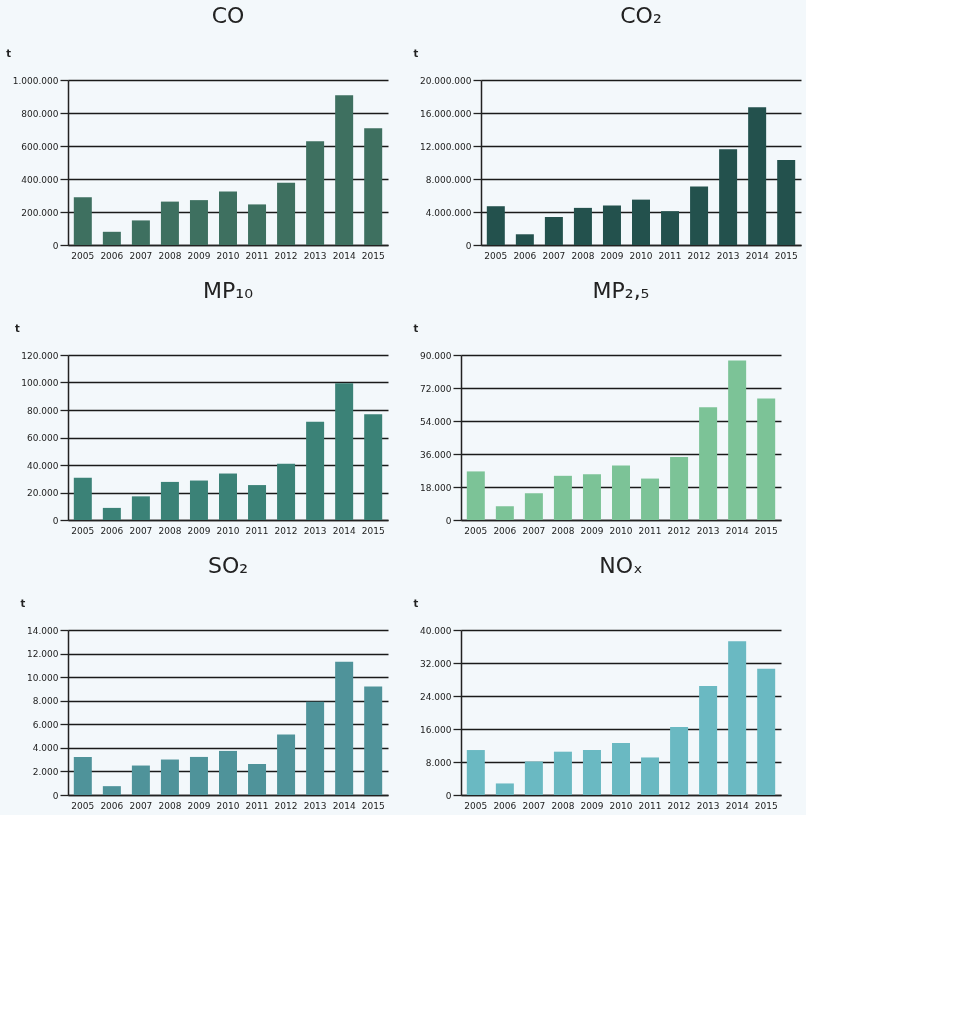 The width and height of the screenshot is (965, 1019). I want to click on y-tick-label: 400.000, so click(40, 179).